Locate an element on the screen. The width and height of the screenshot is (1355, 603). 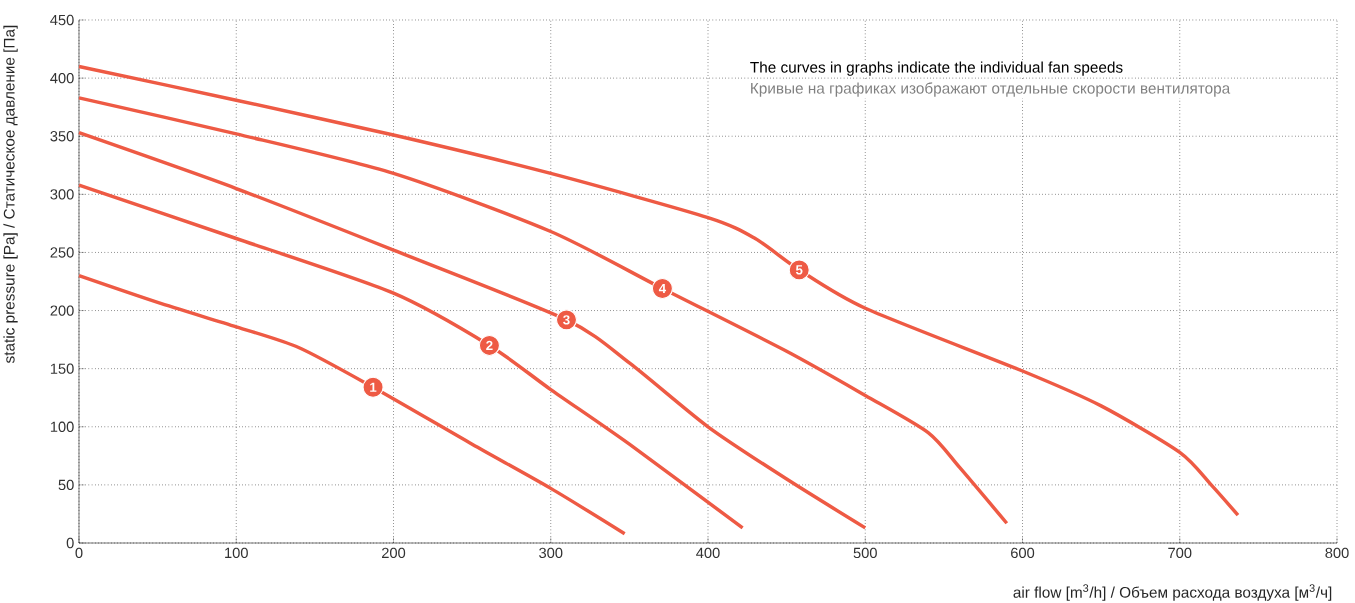
annotation: 4 is located at coordinates (662, 288).